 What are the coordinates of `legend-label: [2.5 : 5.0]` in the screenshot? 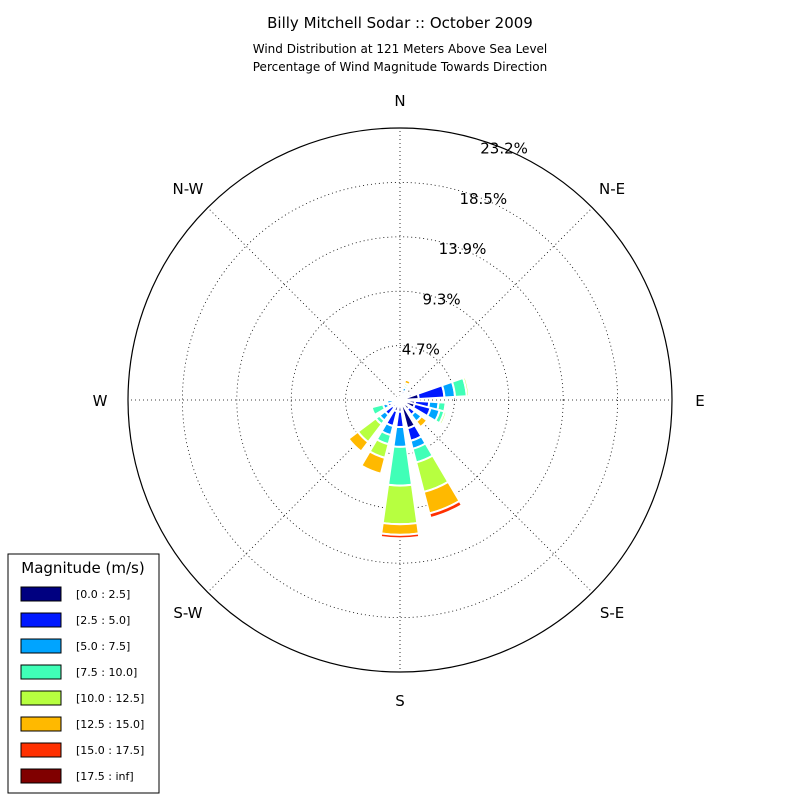 It's located at (103, 620).